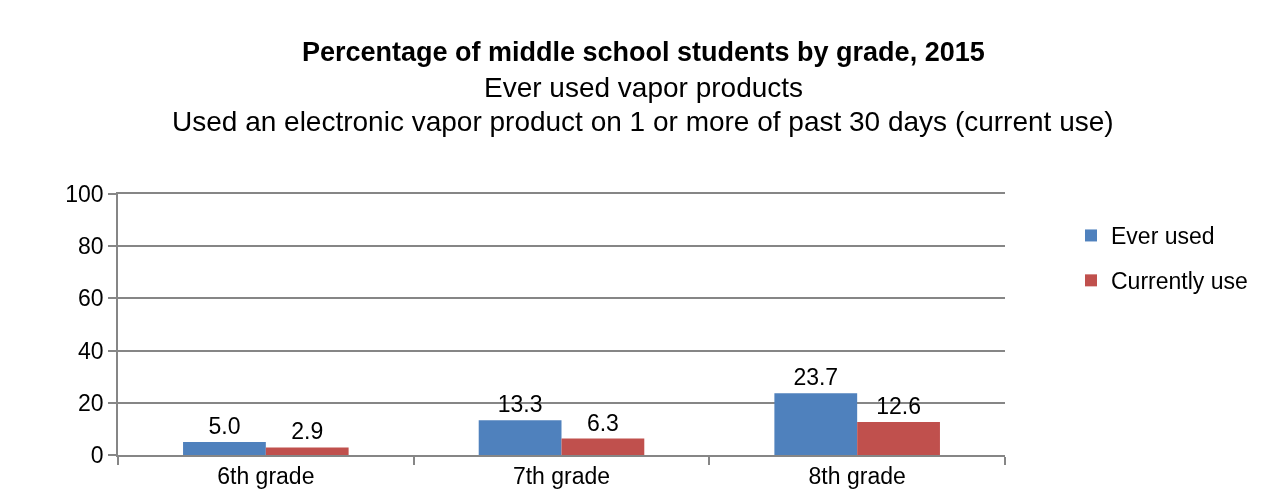 This screenshot has width=1270, height=501. Describe the element at coordinates (602, 422) in the screenshot. I see `data-label: 6.3` at that location.